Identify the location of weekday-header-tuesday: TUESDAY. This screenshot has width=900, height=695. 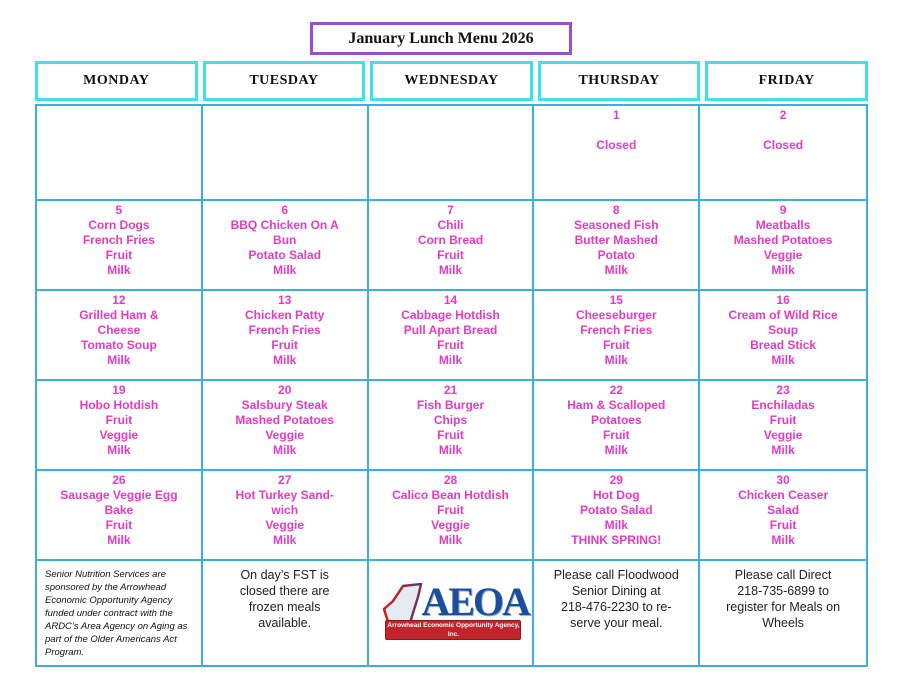
(284, 81).